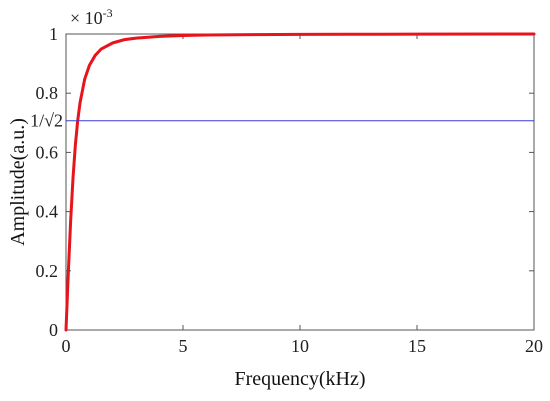 The height and width of the screenshot is (401, 550). I want to click on y-tick-label: 0.4, so click(47, 212).